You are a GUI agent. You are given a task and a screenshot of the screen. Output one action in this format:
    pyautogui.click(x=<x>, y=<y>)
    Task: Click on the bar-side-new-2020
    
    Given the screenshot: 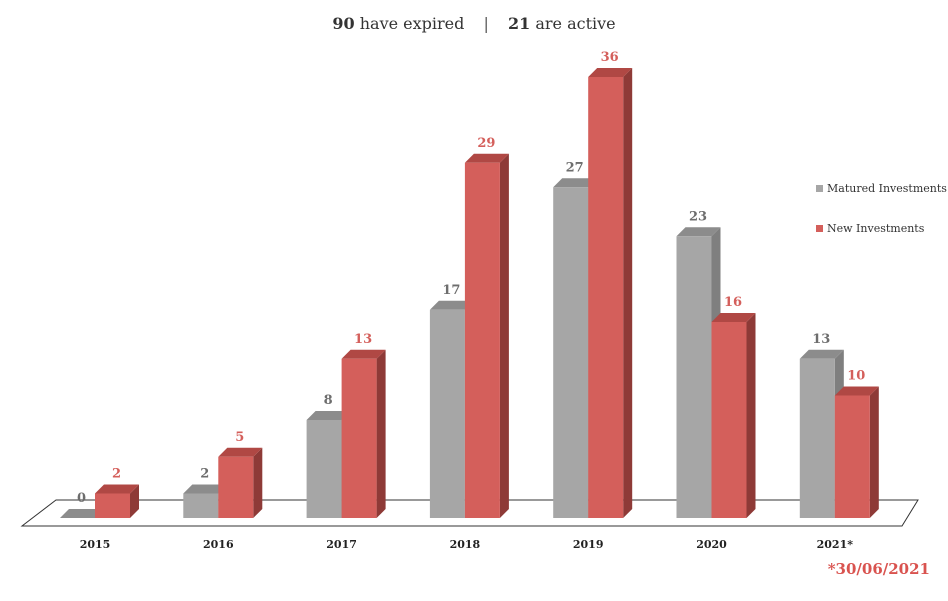 What is the action you would take?
    pyautogui.click(x=751, y=415)
    